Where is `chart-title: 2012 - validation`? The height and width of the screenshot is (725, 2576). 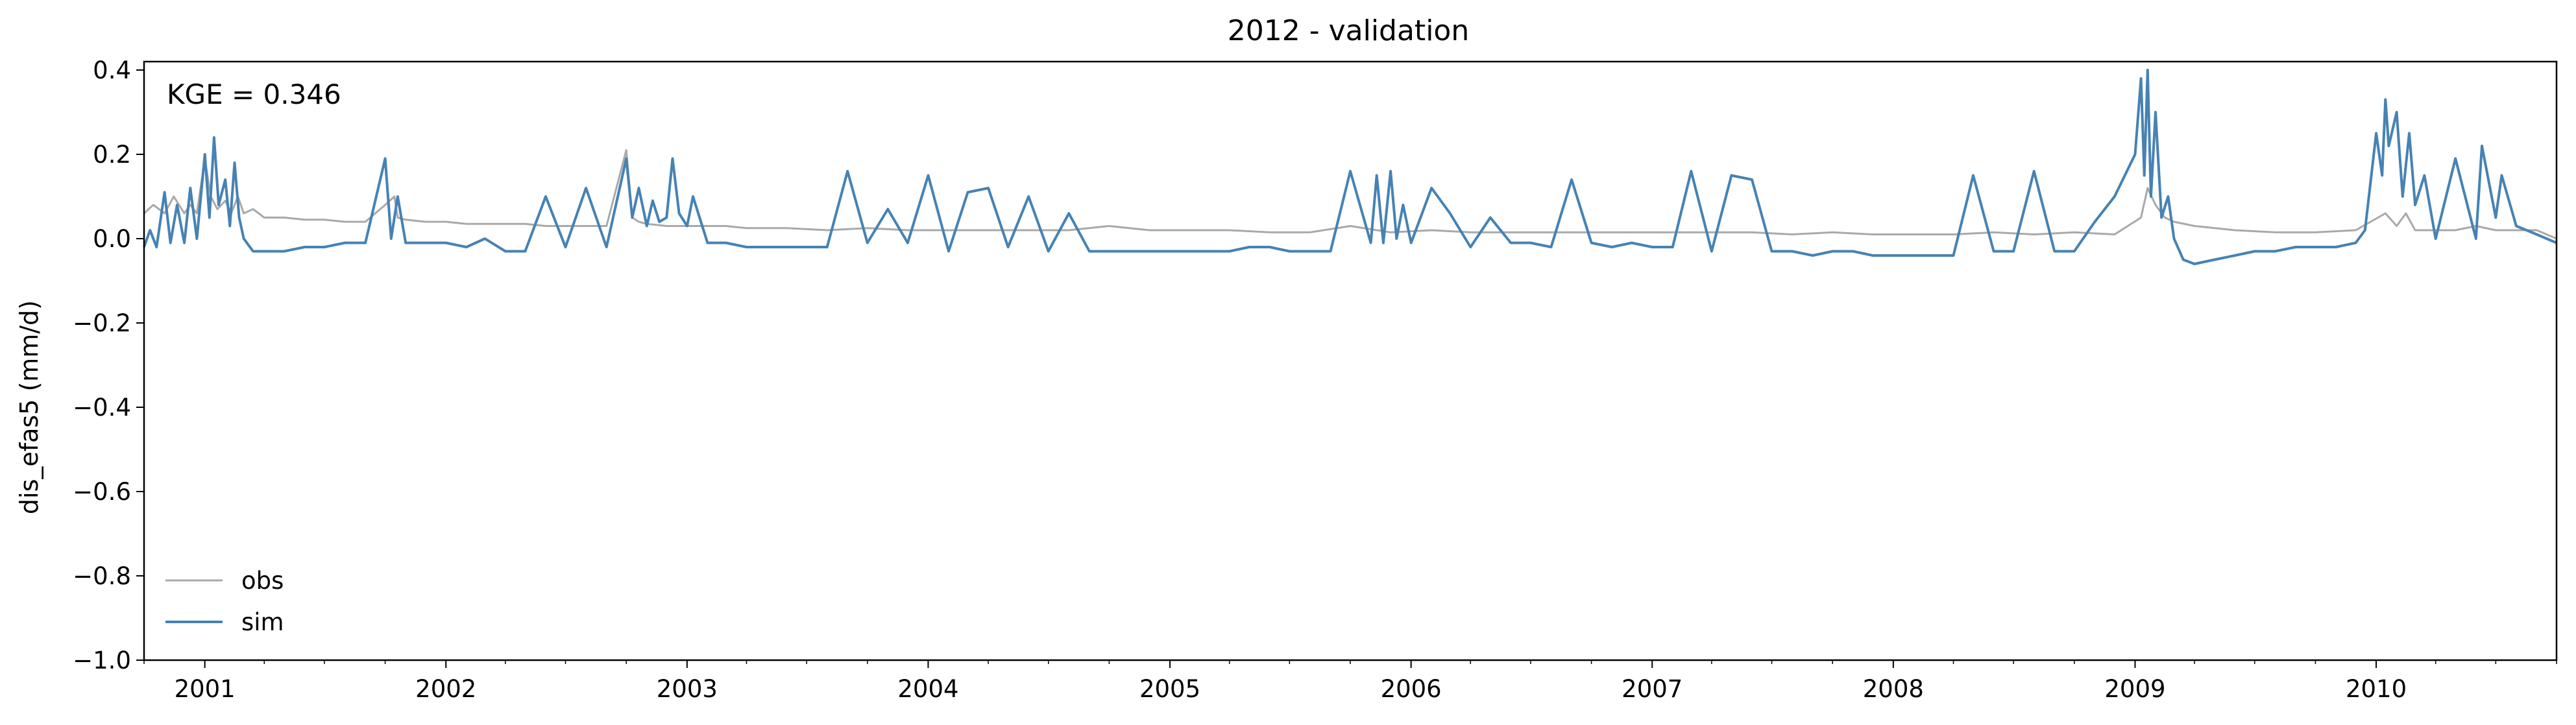 chart-title: 2012 - validation is located at coordinates (1348, 31).